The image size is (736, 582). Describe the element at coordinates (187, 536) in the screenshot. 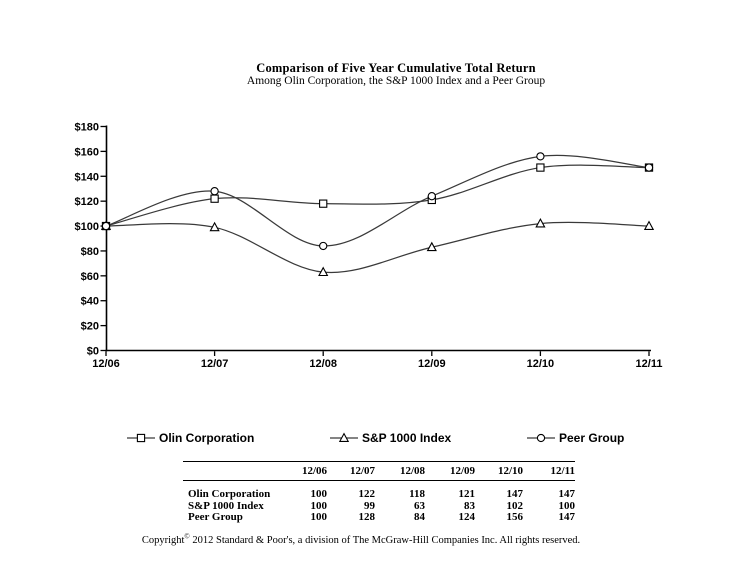

I see `copyright-symbol: ©` at that location.